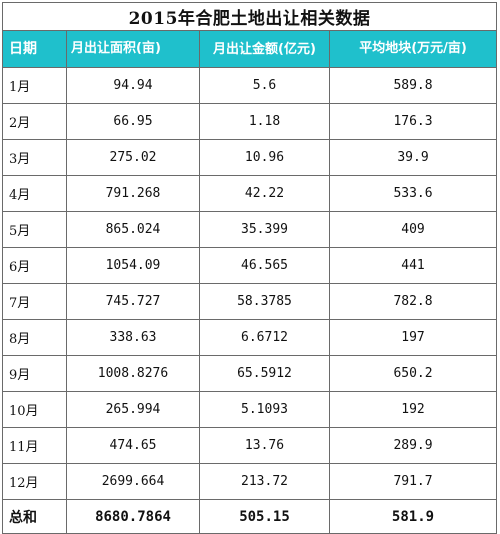 This screenshot has height=534, width=500. I want to click on table-row: 5月 865.024 35.399 409, so click(250, 229).